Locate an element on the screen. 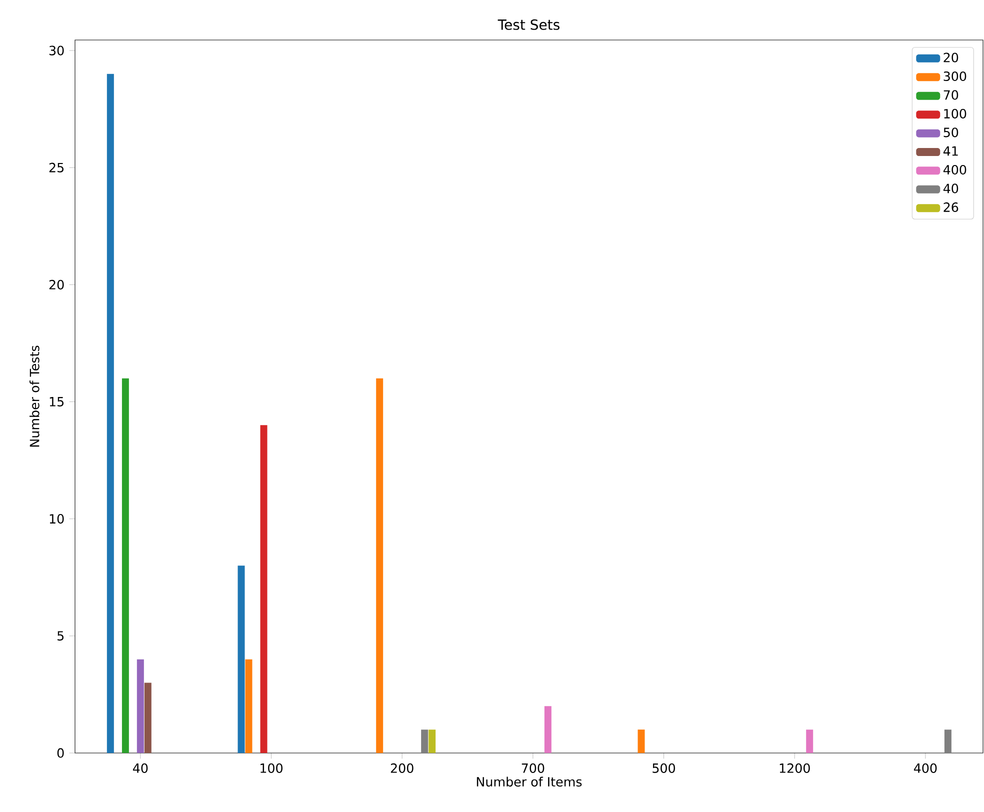 This screenshot has height=812, width=984. y-axis-title: Number of Tests is located at coordinates (35, 396).